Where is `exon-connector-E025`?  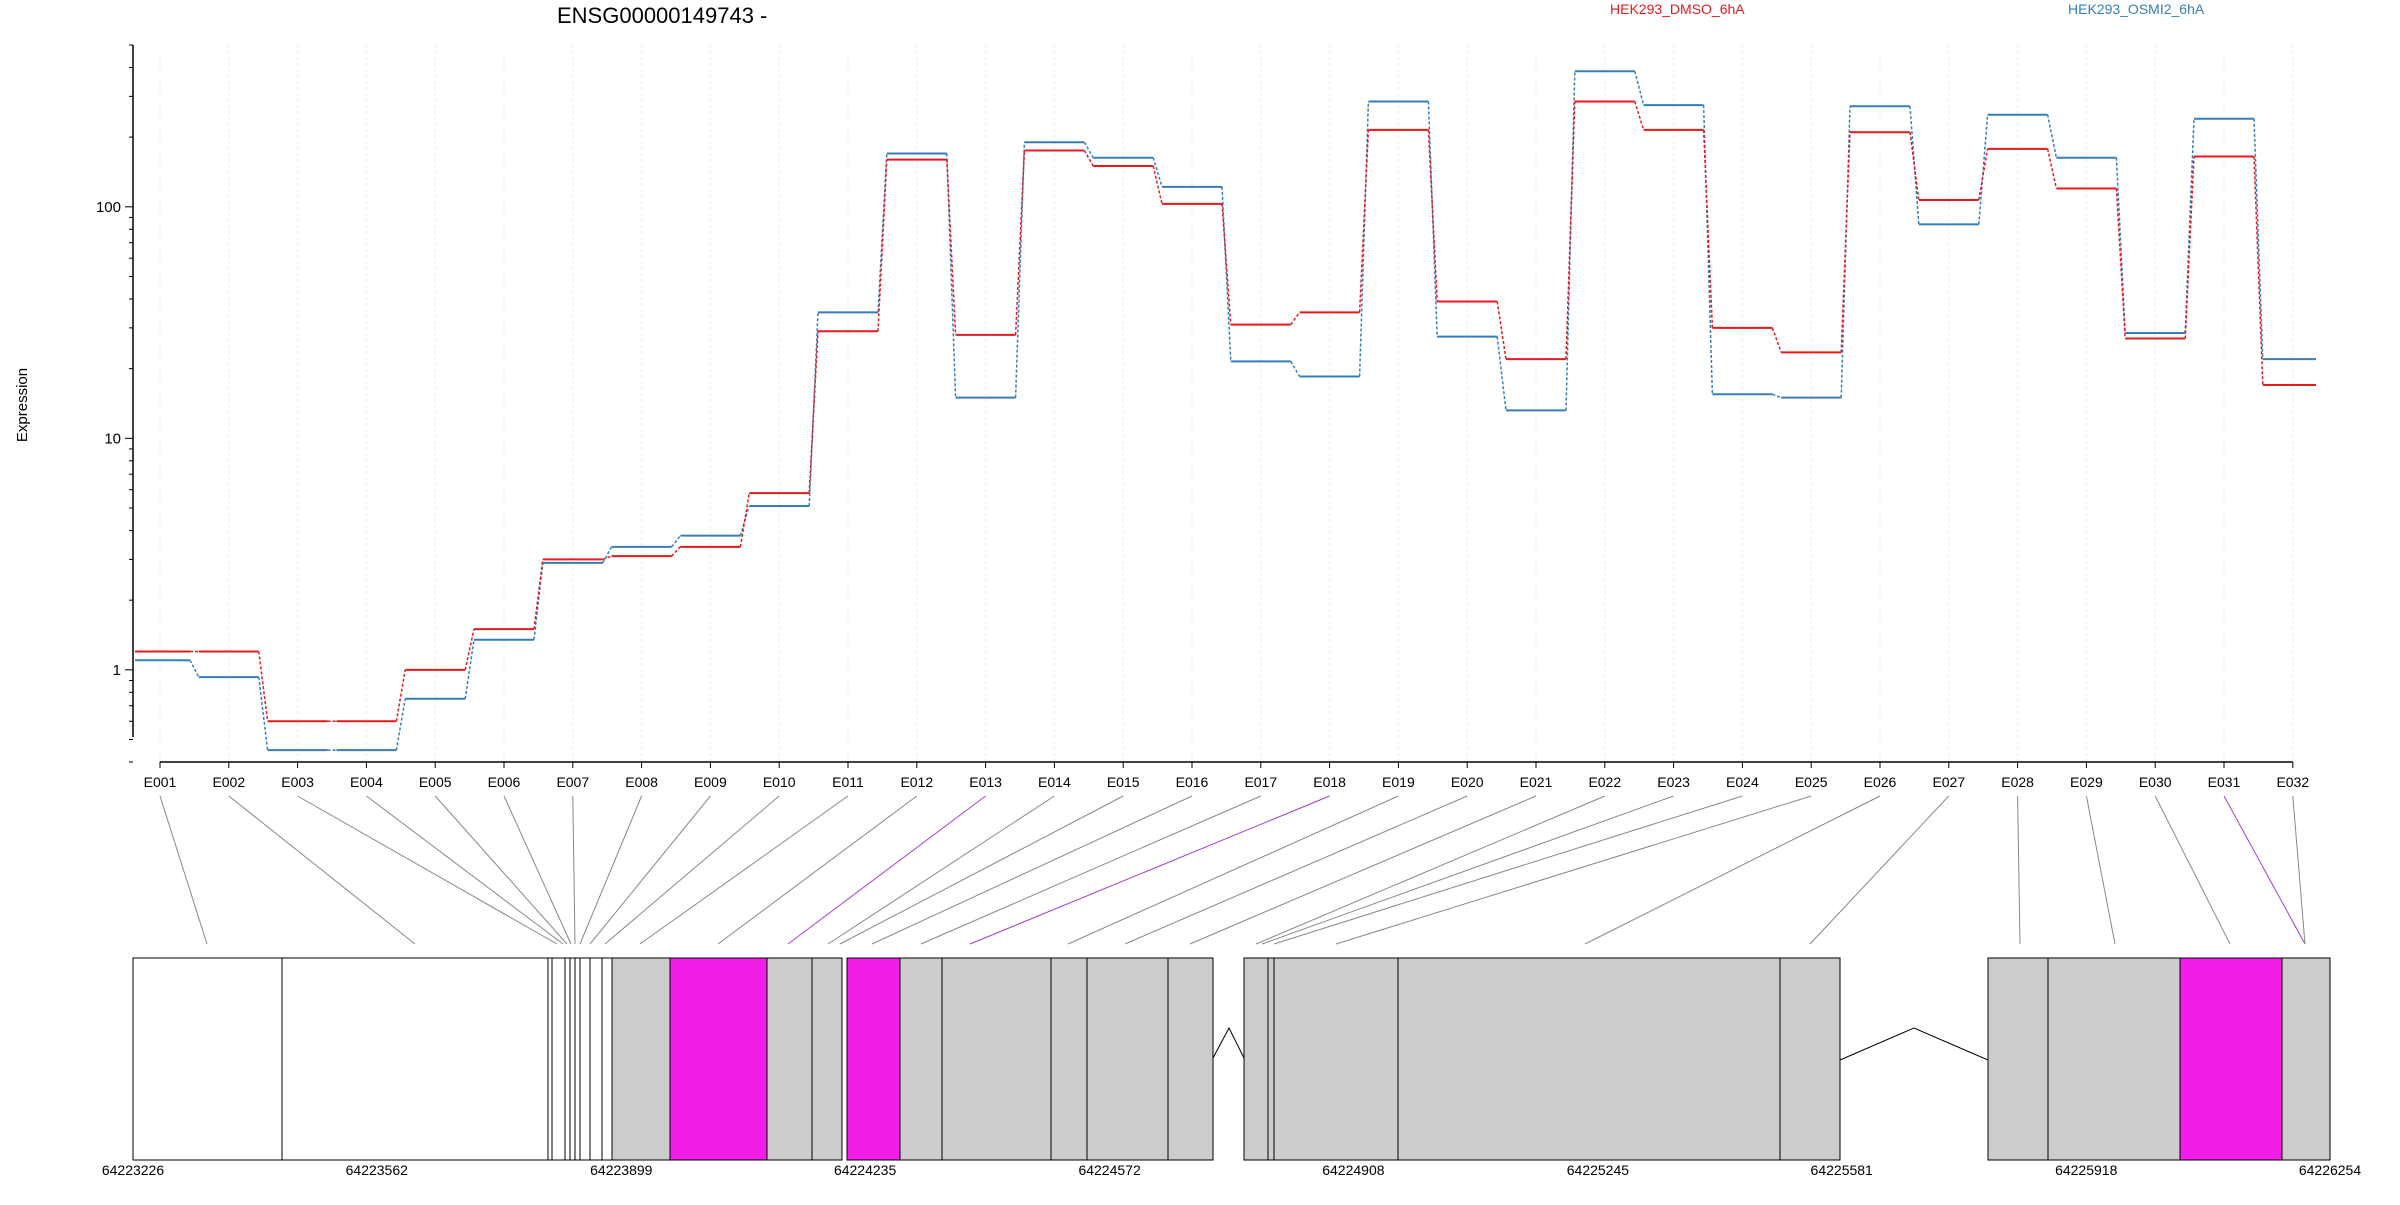
exon-connector-E025 is located at coordinates (1573, 870).